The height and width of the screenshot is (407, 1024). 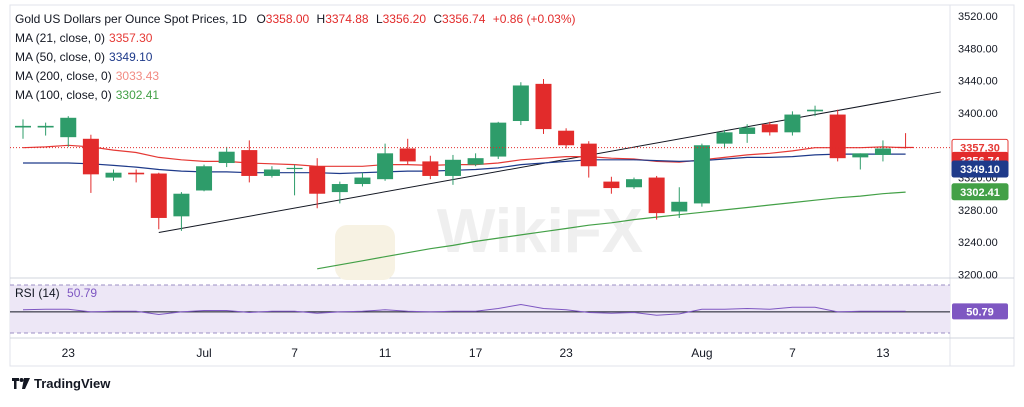 What do you see at coordinates (295, 38) in the screenshot?
I see `indicator-ma21: MA (21, close, 0) 3357.30` at bounding box center [295, 38].